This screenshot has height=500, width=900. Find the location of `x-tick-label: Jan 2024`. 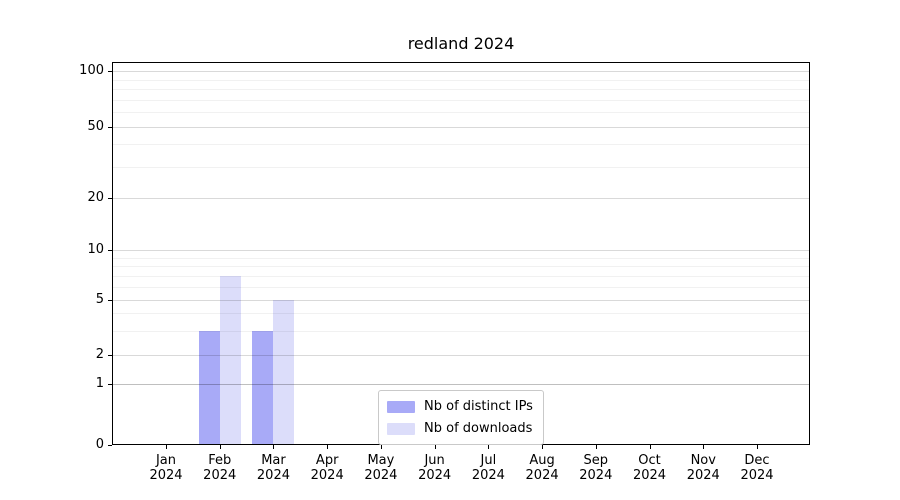

x-tick-label: Jan 2024 is located at coordinates (166, 468).